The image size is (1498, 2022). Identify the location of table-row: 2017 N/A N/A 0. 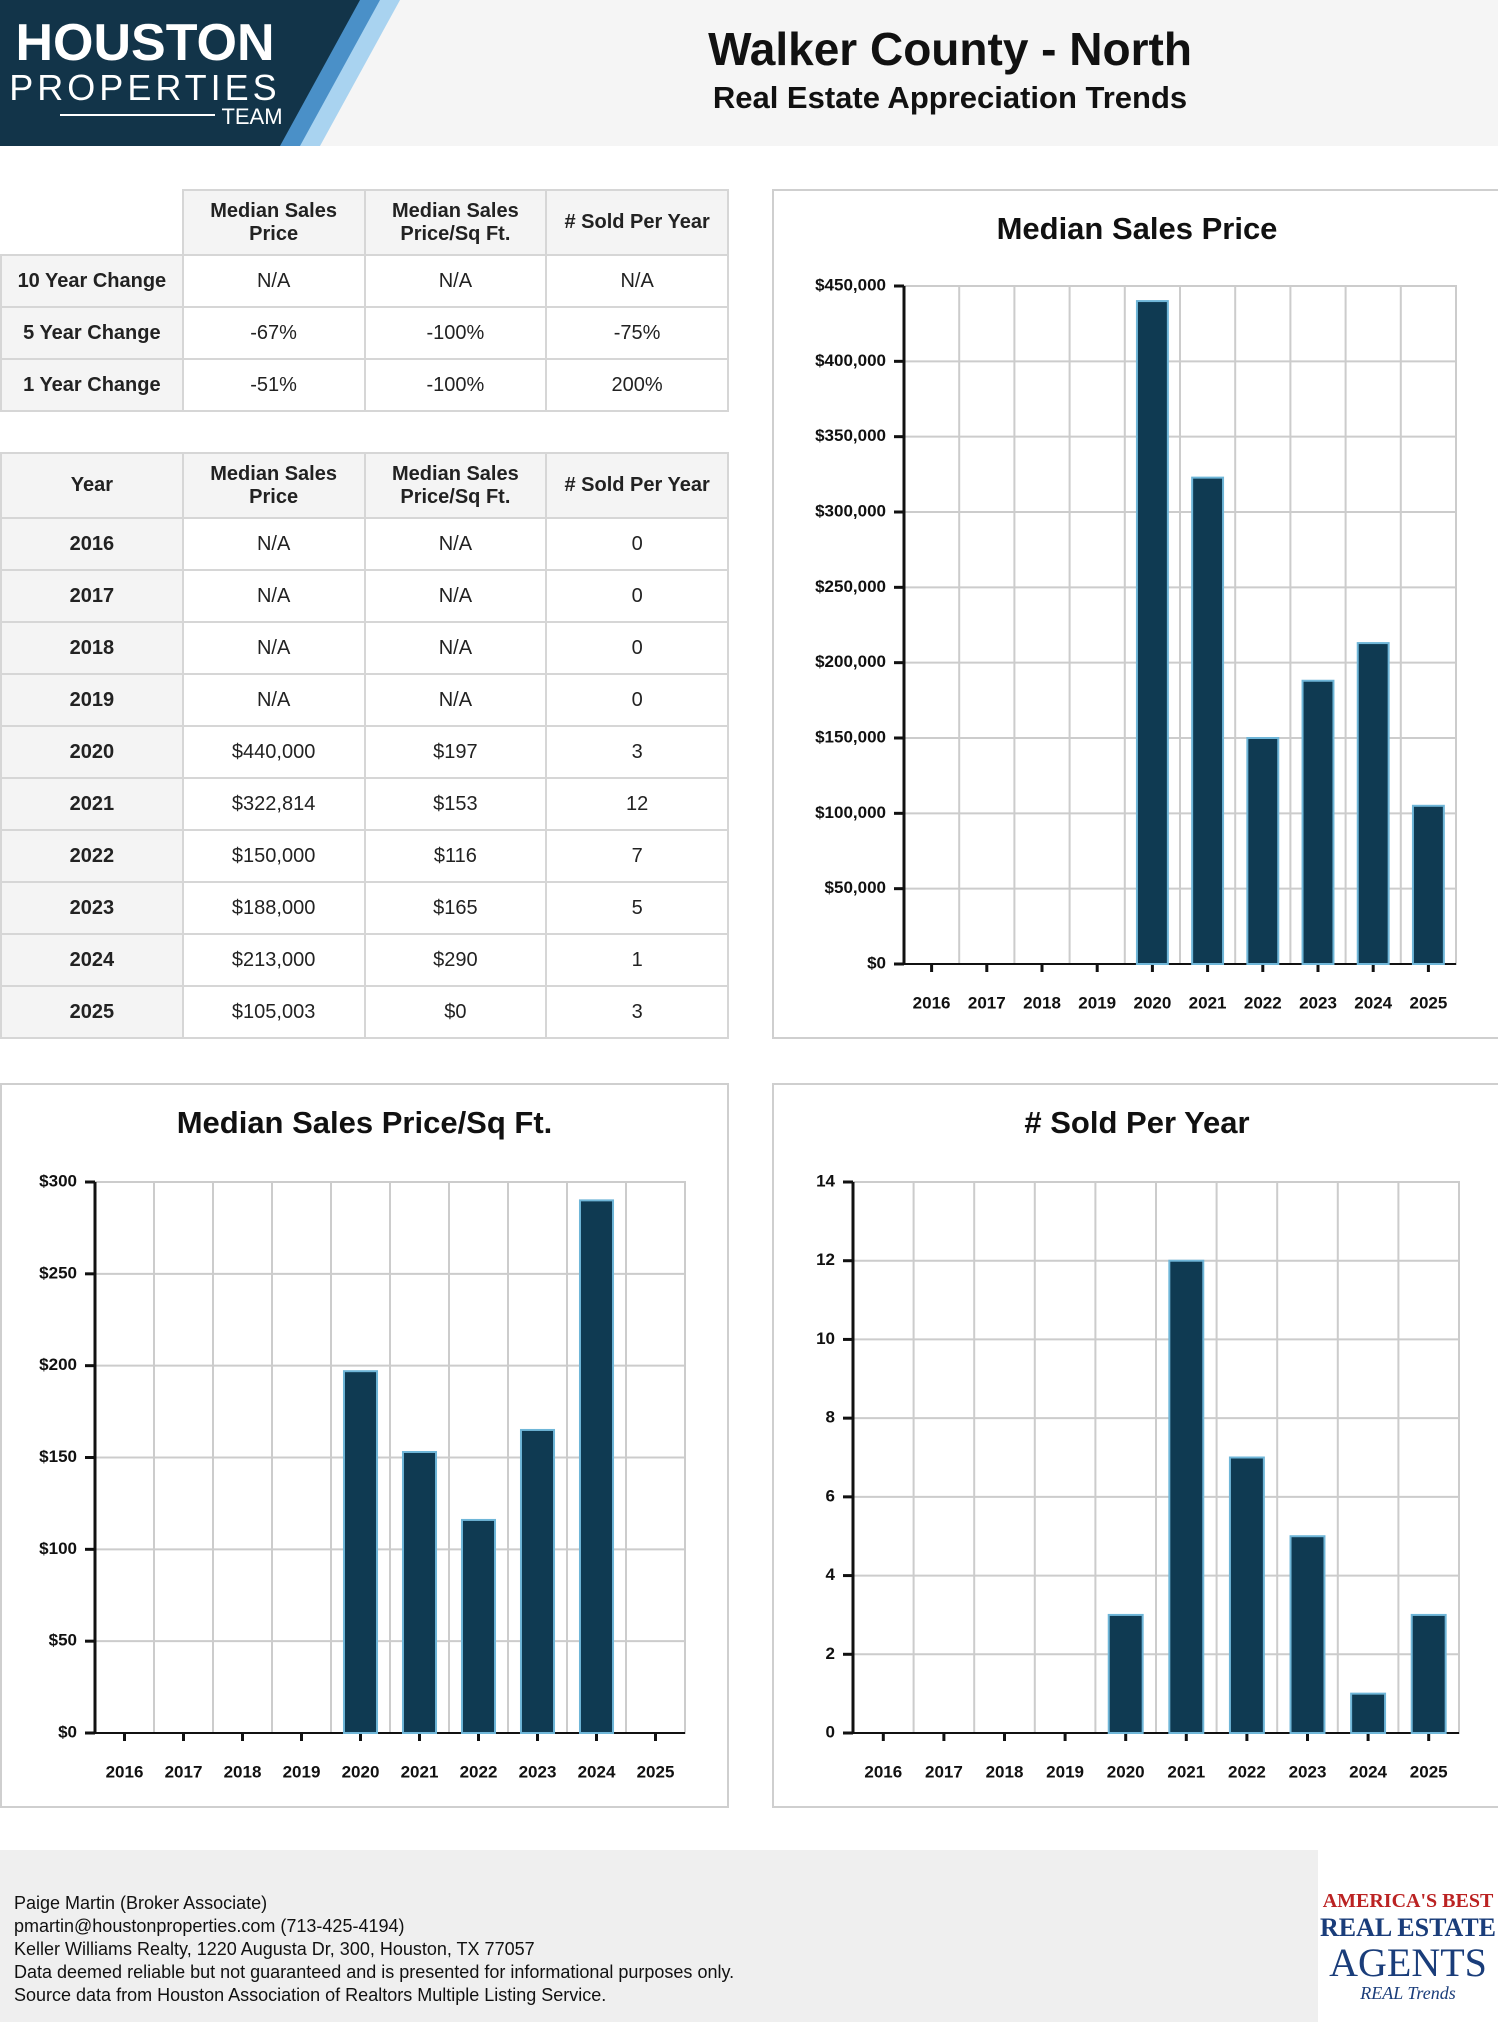
(364, 596).